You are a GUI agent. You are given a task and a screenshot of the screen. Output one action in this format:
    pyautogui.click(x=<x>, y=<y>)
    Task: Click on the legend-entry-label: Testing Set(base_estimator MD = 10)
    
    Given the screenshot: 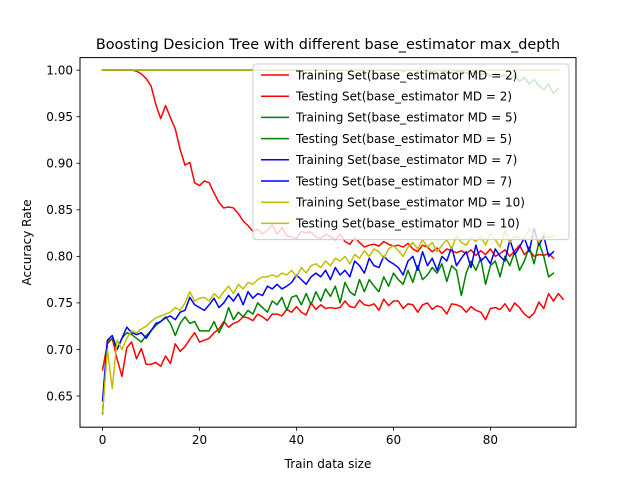 What is the action you would take?
    pyautogui.click(x=407, y=224)
    